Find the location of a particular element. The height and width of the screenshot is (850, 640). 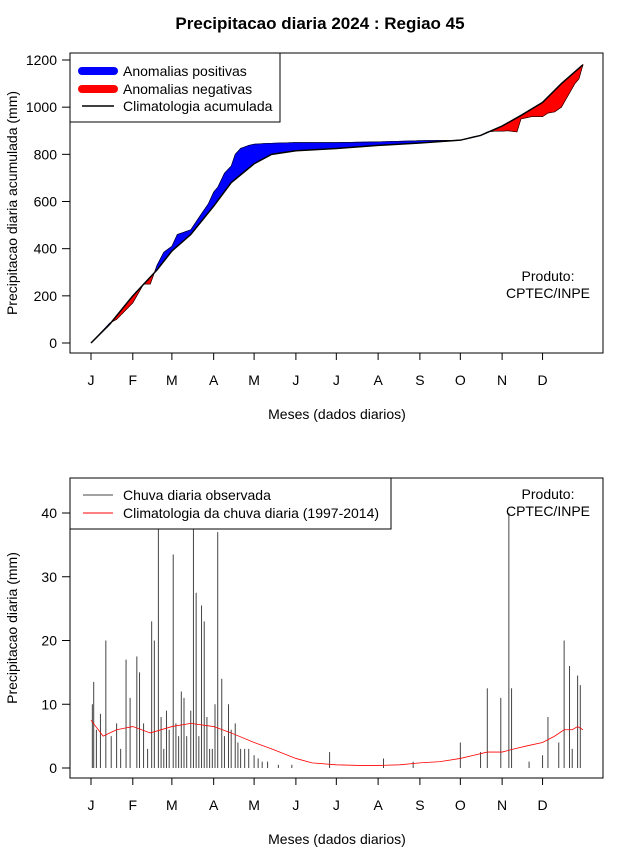

bottom-y-tick-label: 0 is located at coordinates (53, 768).